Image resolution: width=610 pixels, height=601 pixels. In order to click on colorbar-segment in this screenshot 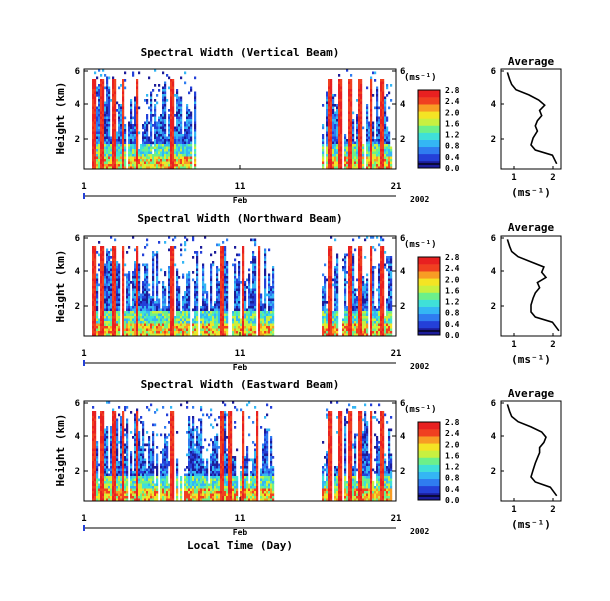, I will do `click(429, 164)`.